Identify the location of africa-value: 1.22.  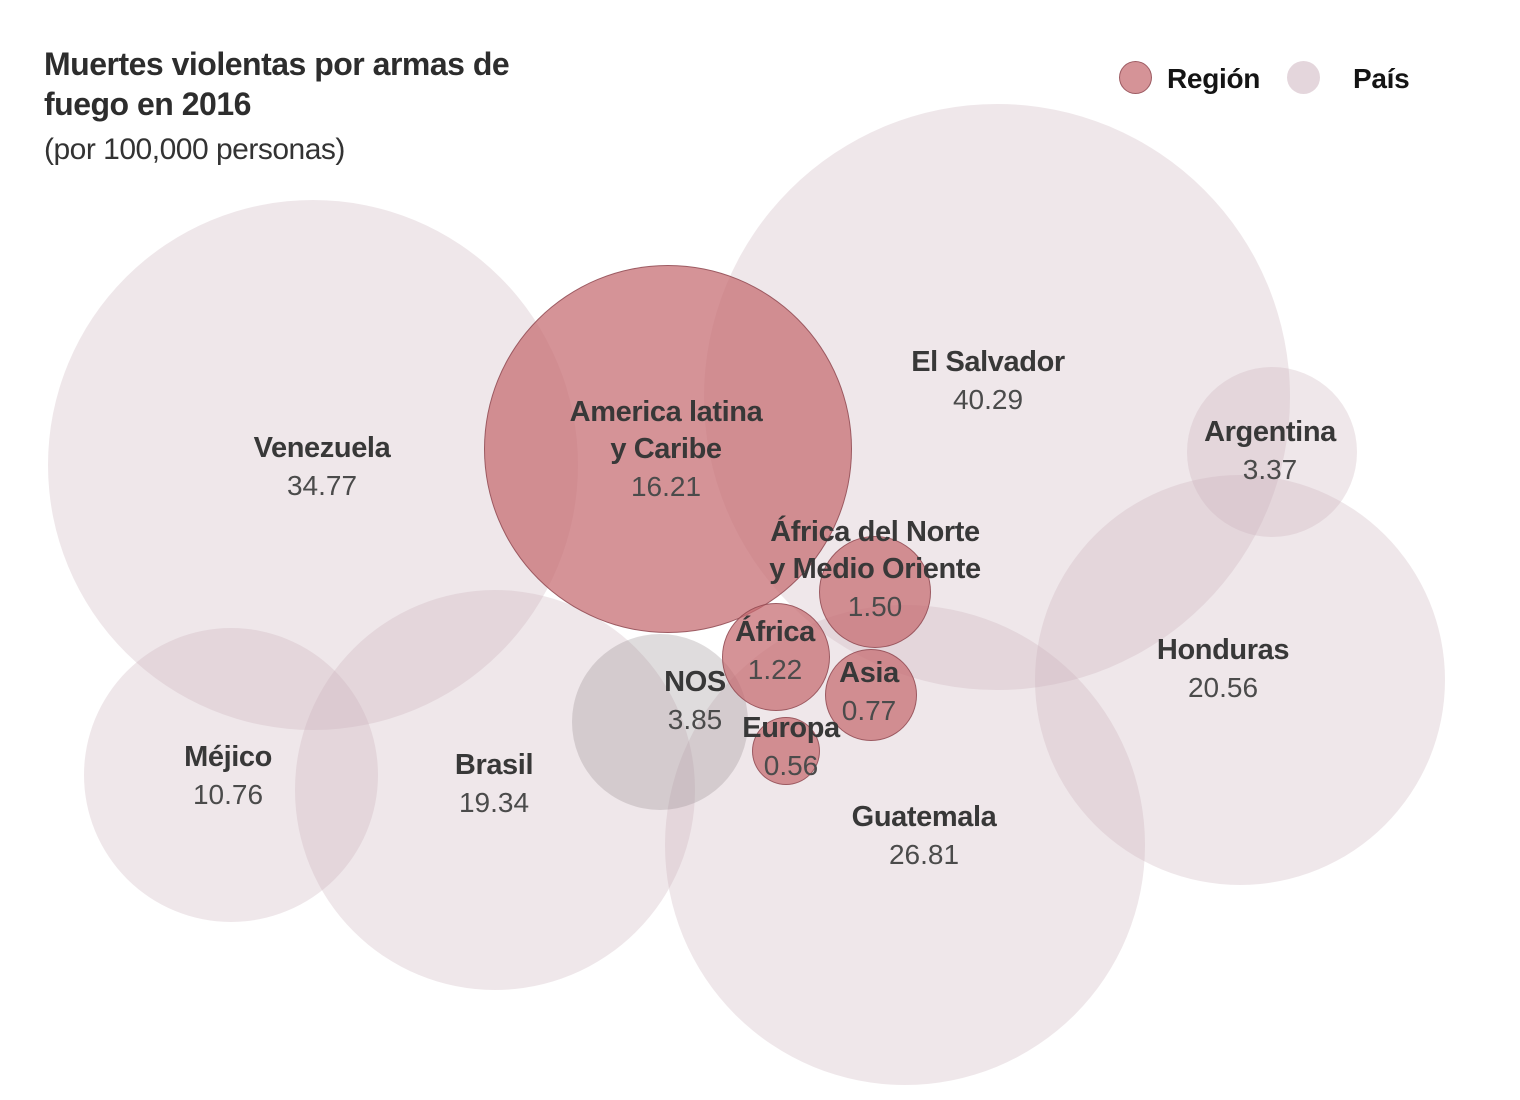
(775, 669).